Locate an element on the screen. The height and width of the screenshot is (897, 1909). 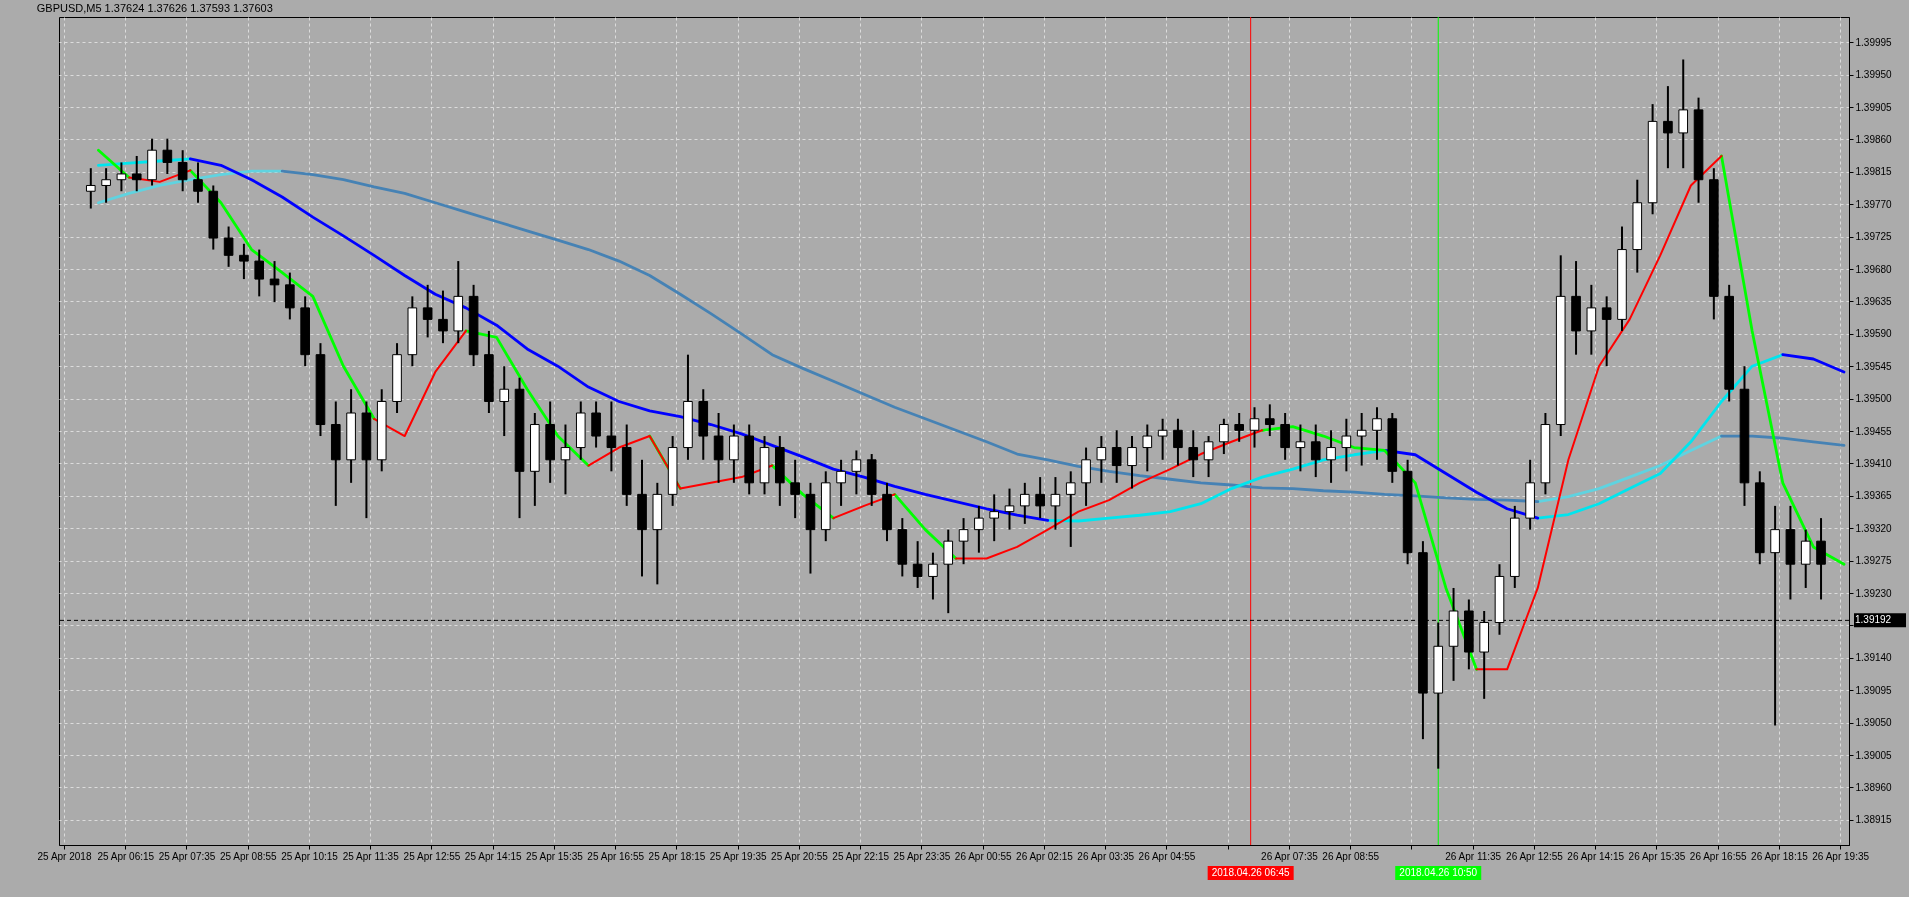
x-tick-label: 26 Apr 00:55 is located at coordinates (983, 856).